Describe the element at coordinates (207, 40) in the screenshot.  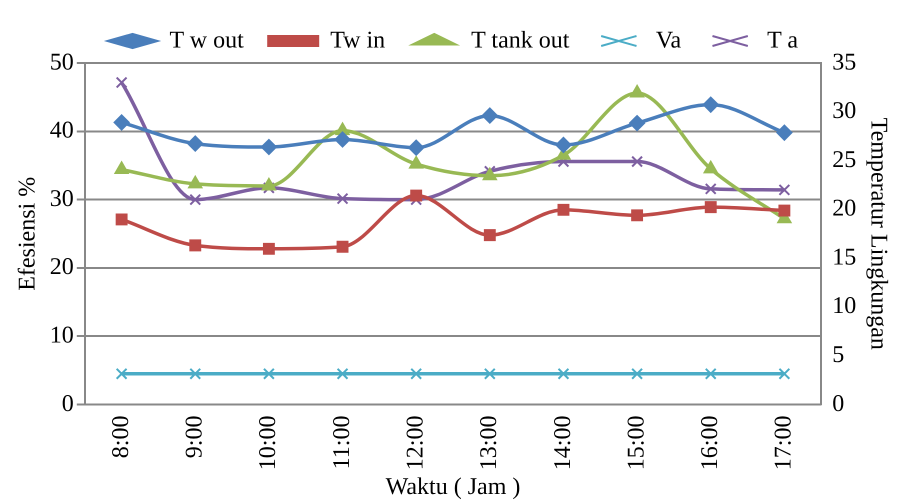
I see `legend-label: T w out` at that location.